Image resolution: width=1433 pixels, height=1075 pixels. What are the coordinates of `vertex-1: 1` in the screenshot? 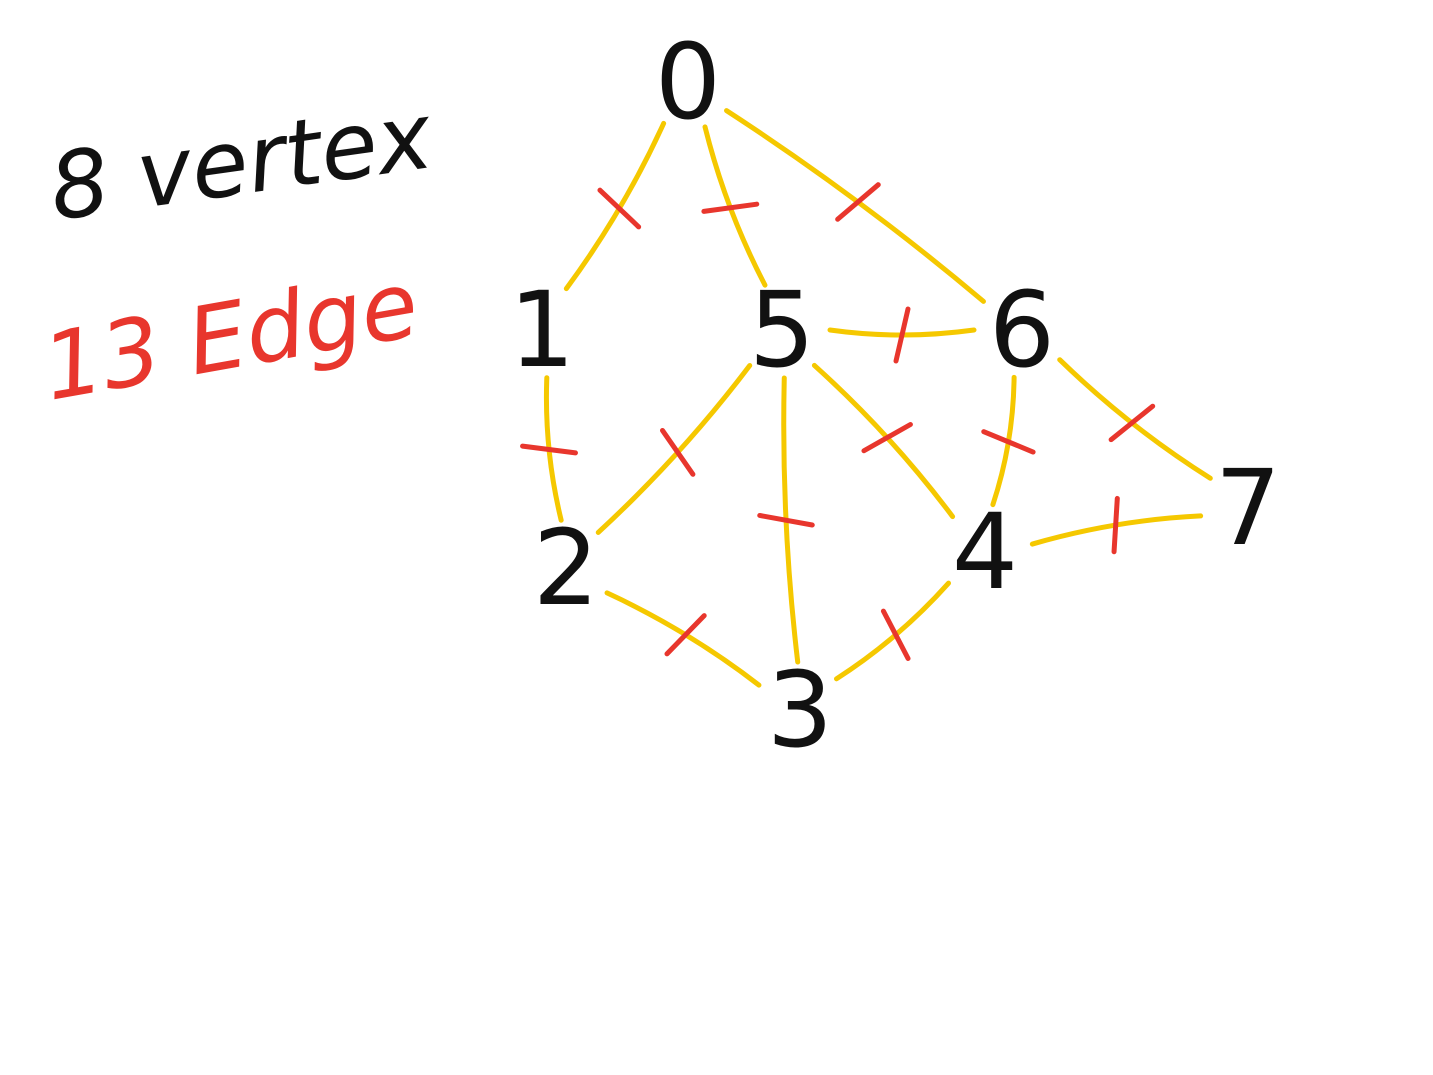 It's located at (542, 330).